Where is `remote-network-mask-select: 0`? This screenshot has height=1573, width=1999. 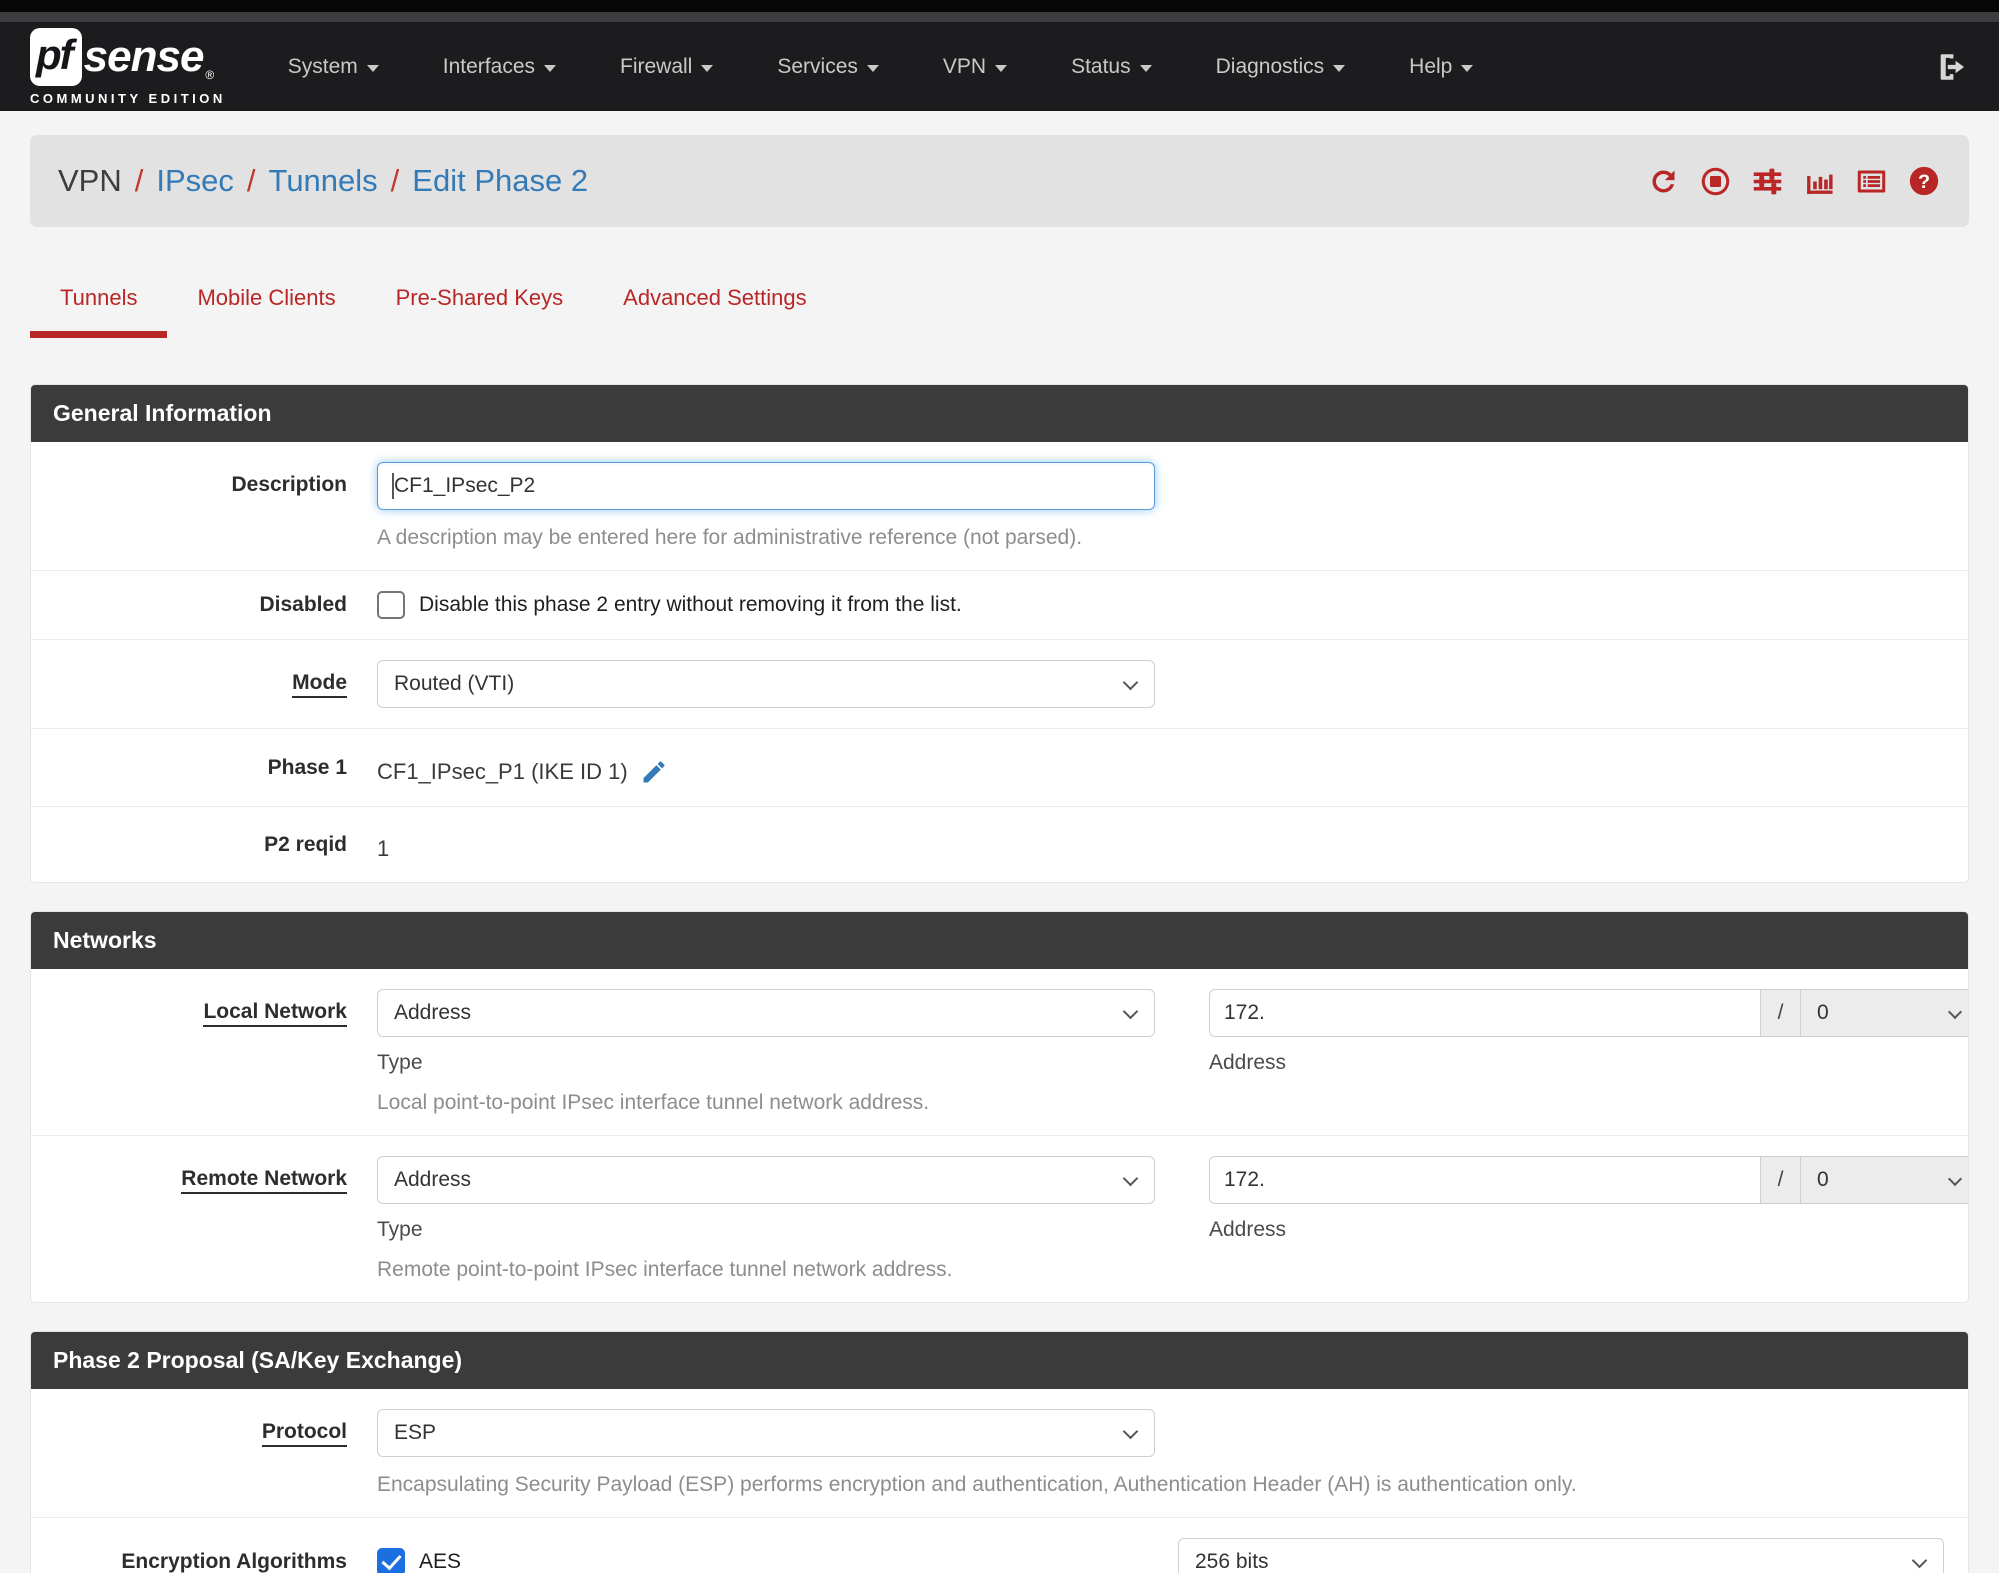 remote-network-mask-select: 0 is located at coordinates (1884, 1180).